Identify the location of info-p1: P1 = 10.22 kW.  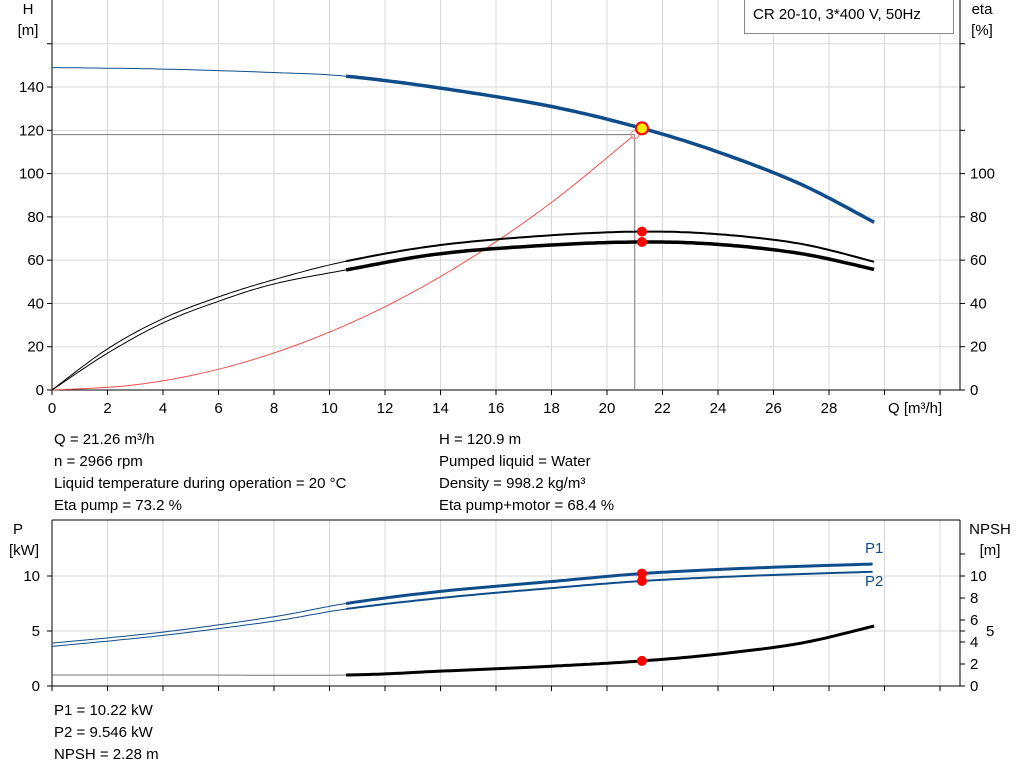
(103, 710).